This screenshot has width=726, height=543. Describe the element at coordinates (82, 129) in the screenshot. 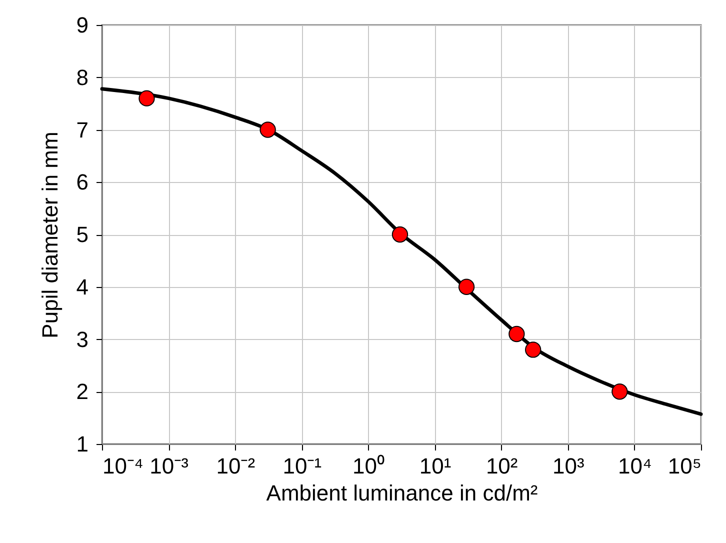

I see `y-tick-label: 7` at that location.